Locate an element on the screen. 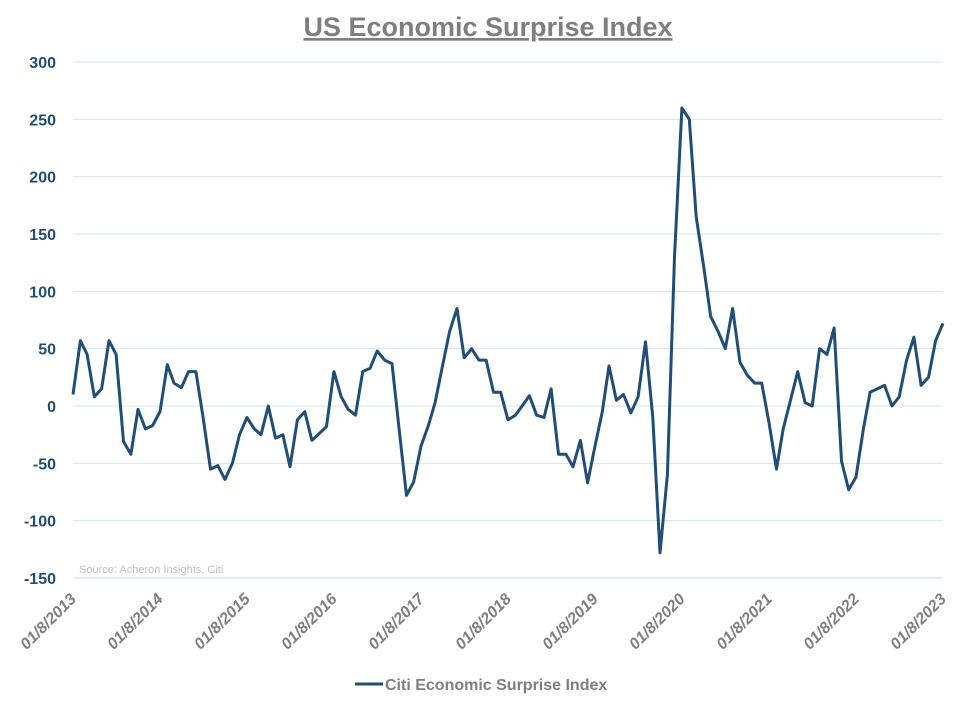 Image resolution: width=975 pixels, height=710 pixels. x-tick-label: 01/8/2016 is located at coordinates (309, 622).